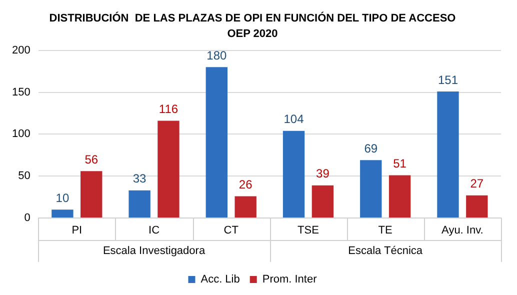 This screenshot has height=295, width=517. Describe the element at coordinates (245, 185) in the screenshot. I see `data-label: 26` at that location.